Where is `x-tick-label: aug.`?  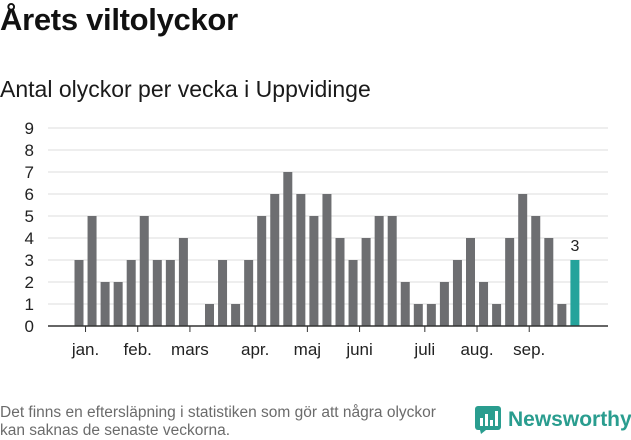 x-tick-label: aug. is located at coordinates (476, 349).